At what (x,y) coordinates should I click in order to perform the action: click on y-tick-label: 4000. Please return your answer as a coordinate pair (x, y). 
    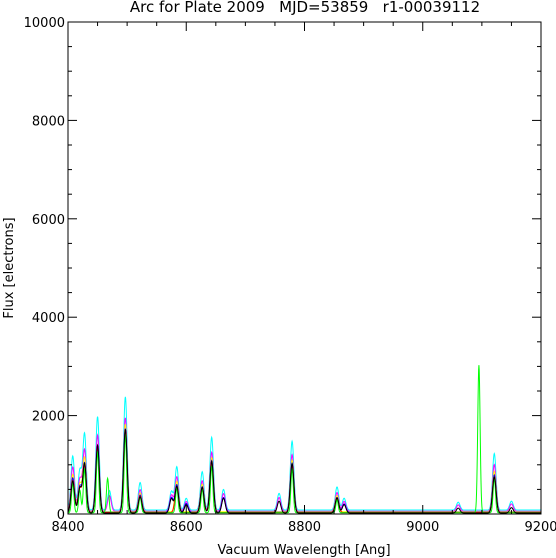
    Looking at the image, I should click on (48, 318).